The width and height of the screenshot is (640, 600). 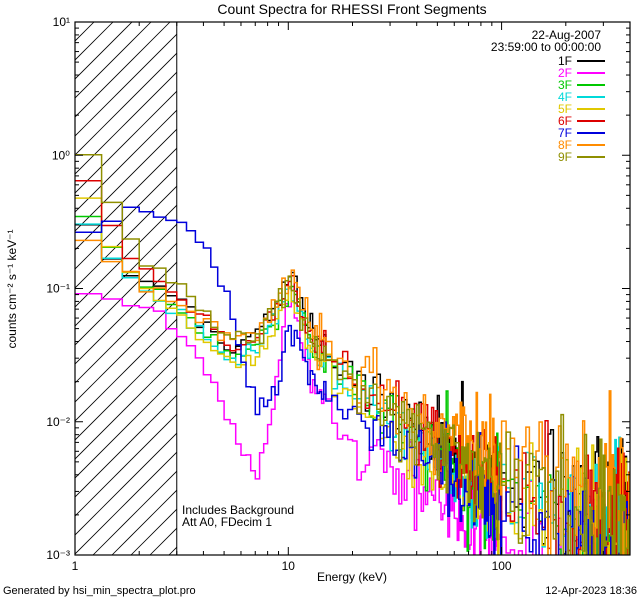 What do you see at coordinates (227, 522) in the screenshot?
I see `attenuator-note: Att A0, FDecim 1` at bounding box center [227, 522].